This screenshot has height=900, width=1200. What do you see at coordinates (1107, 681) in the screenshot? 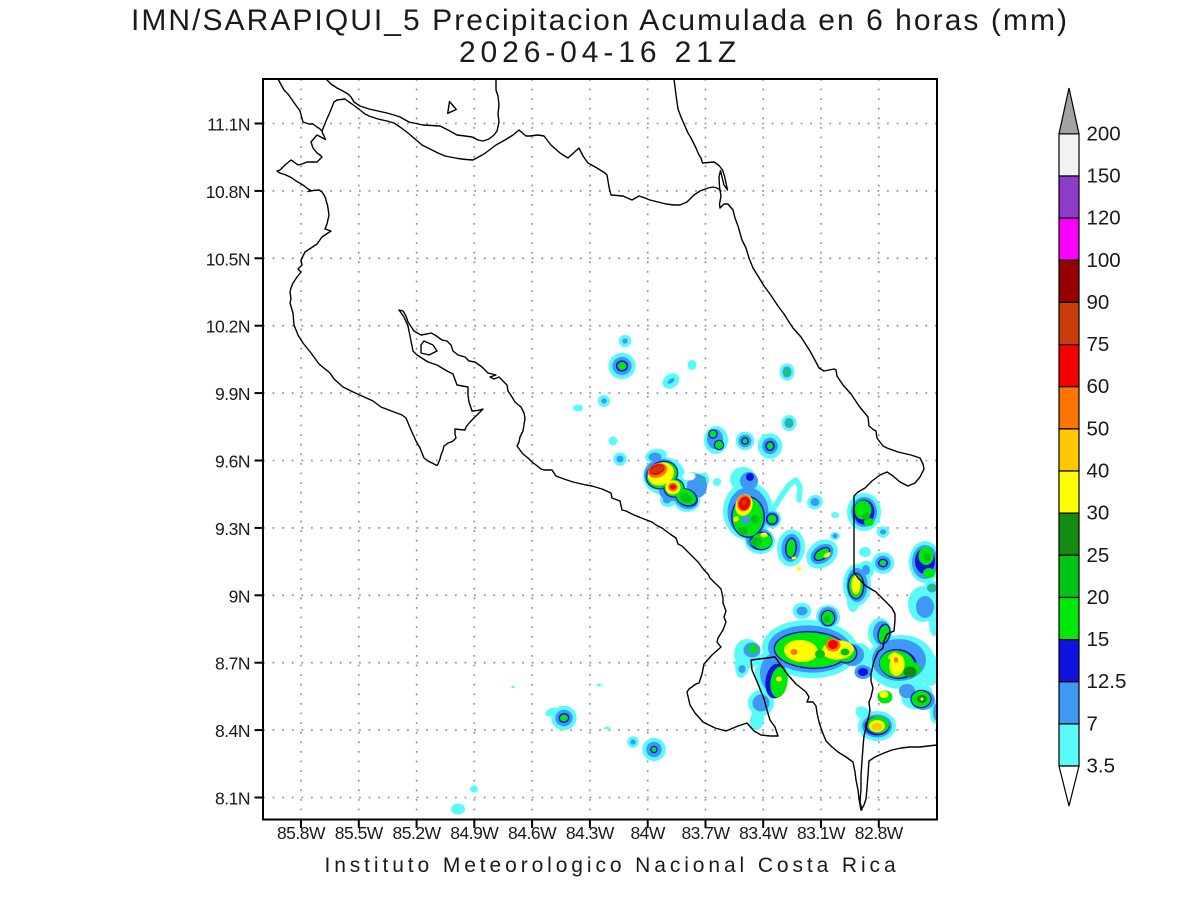
I see `svg-text: 12.5` at bounding box center [1107, 681].